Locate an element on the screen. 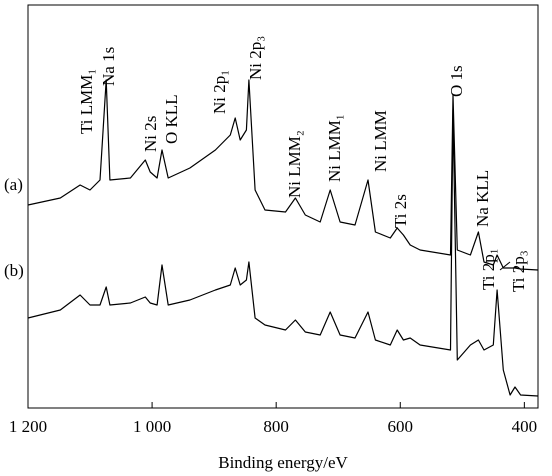 This screenshot has width=552, height=476. peak-label: Ni LMM₁ is located at coordinates (334, 148).